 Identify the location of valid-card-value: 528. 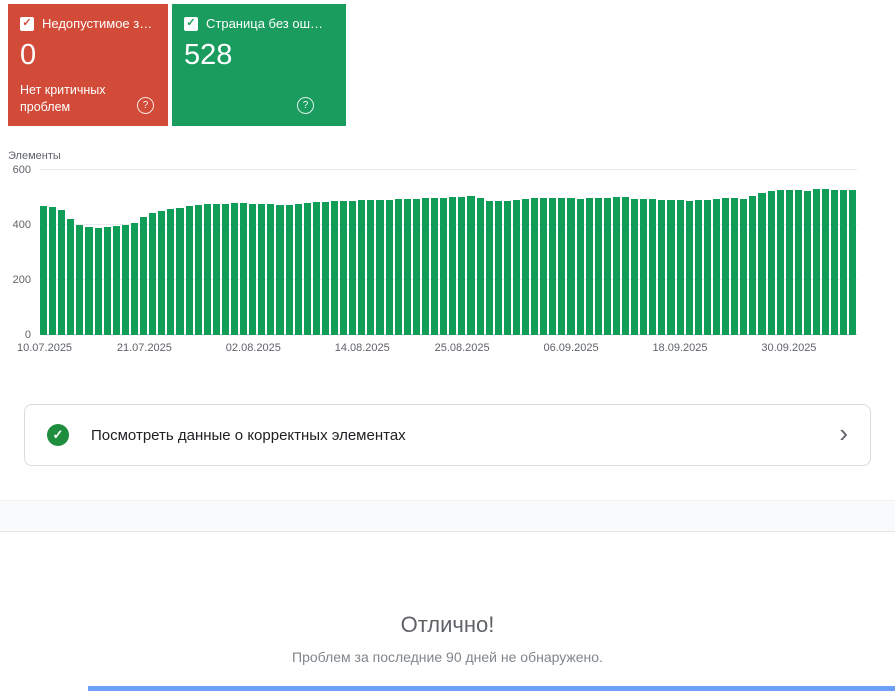
(208, 55).